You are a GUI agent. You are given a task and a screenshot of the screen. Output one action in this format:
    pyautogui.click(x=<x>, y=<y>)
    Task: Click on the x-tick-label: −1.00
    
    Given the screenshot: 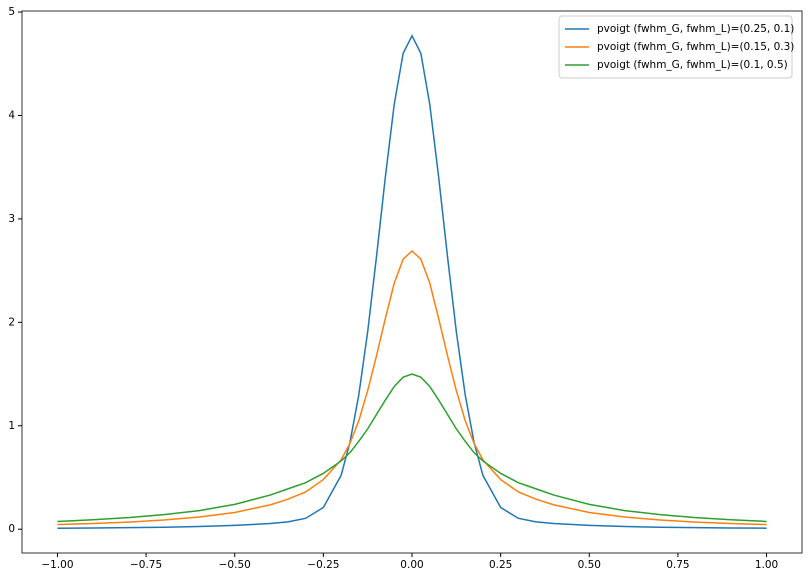 What is the action you would take?
    pyautogui.click(x=57, y=565)
    